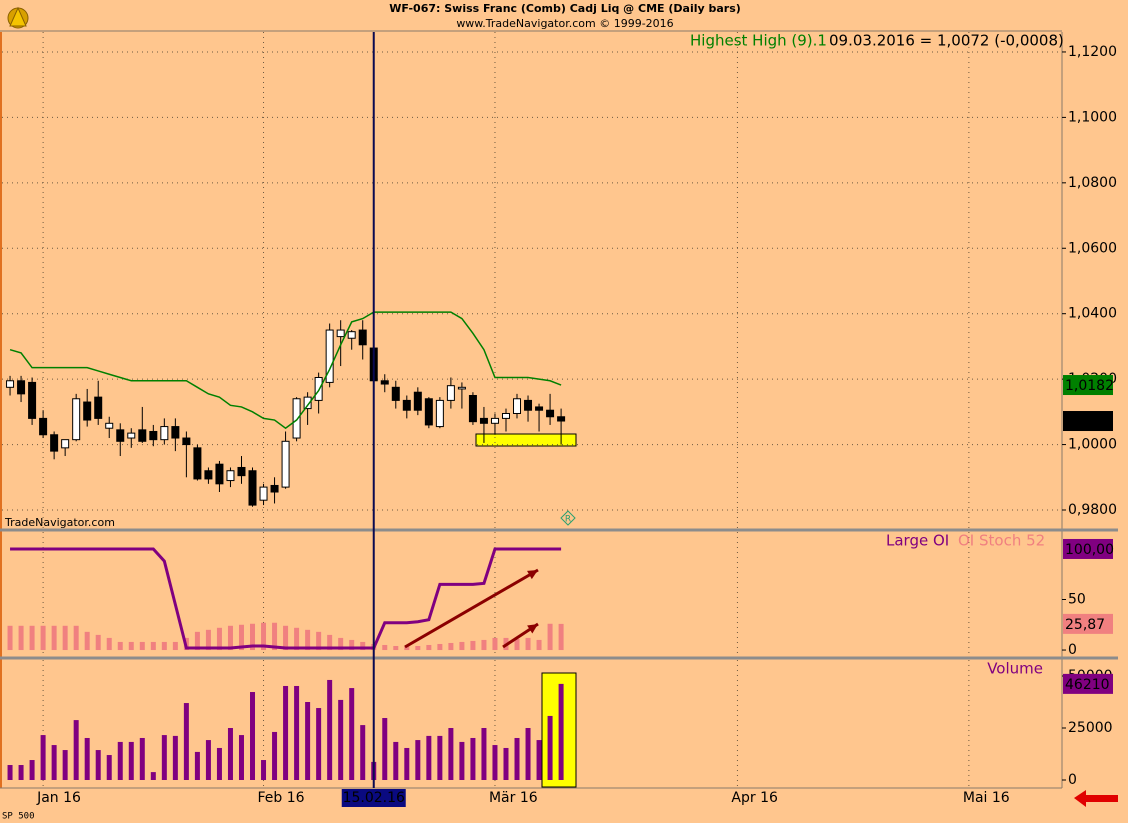  What do you see at coordinates (1001, 541) in the screenshot?
I see `legend-entry: OI Stoch 52` at bounding box center [1001, 541].